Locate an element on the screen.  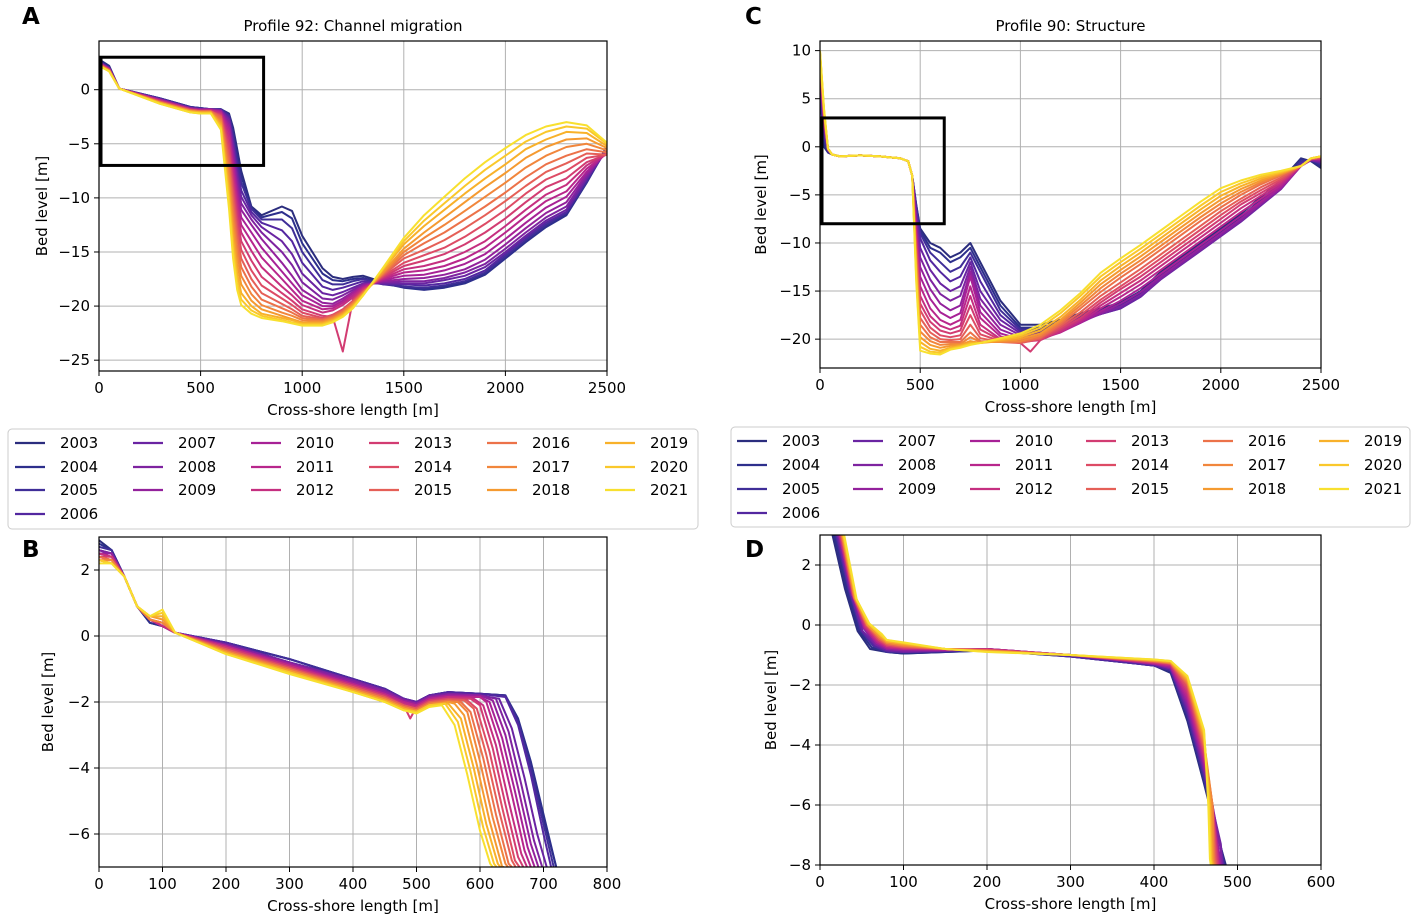
series-line-2013 is located at coordinates (1029, 700).